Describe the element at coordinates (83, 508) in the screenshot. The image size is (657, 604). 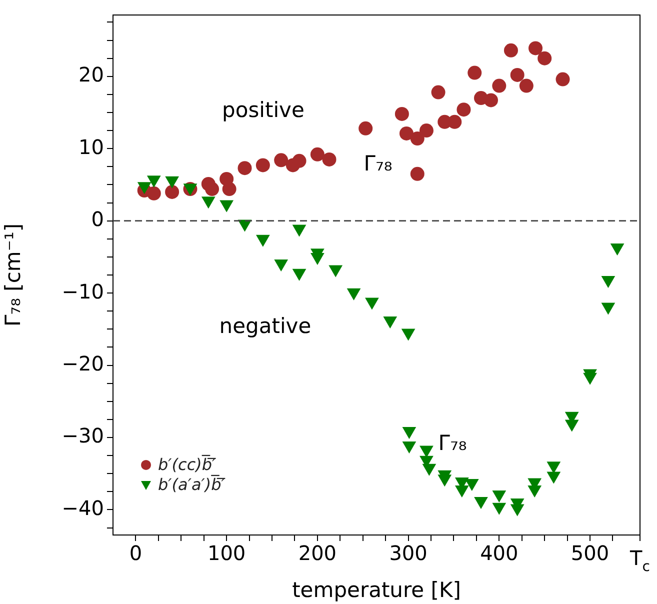
I see `y-tick-label: −40` at that location.